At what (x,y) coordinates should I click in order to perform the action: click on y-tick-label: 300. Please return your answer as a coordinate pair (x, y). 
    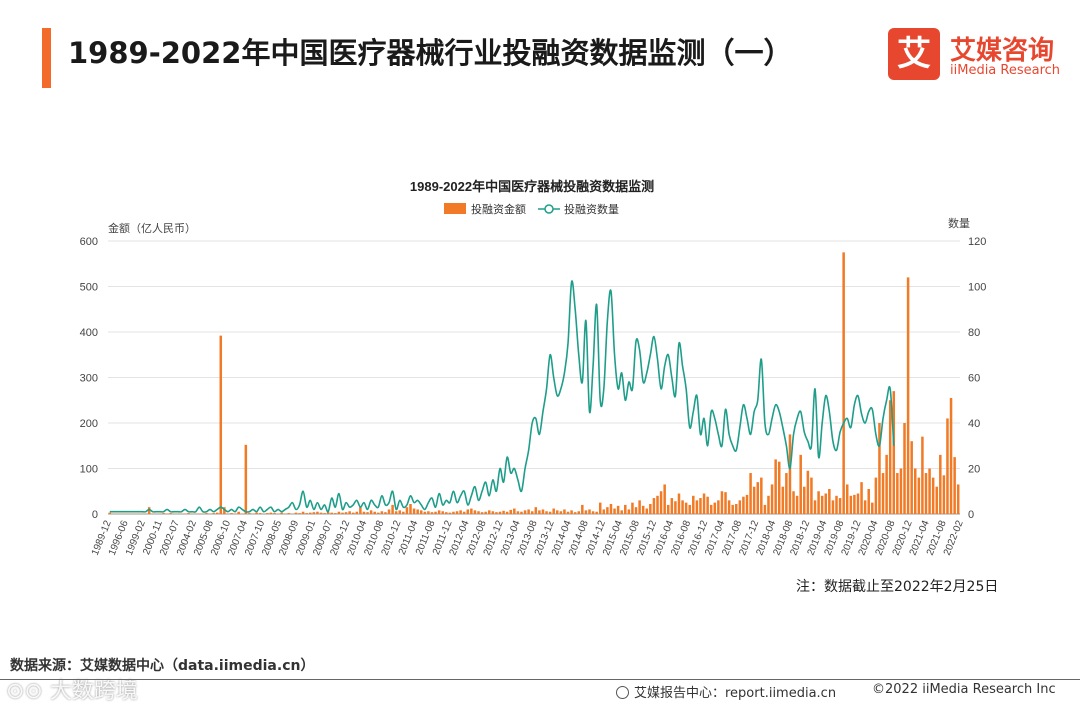
    Looking at the image, I should click on (89, 379).